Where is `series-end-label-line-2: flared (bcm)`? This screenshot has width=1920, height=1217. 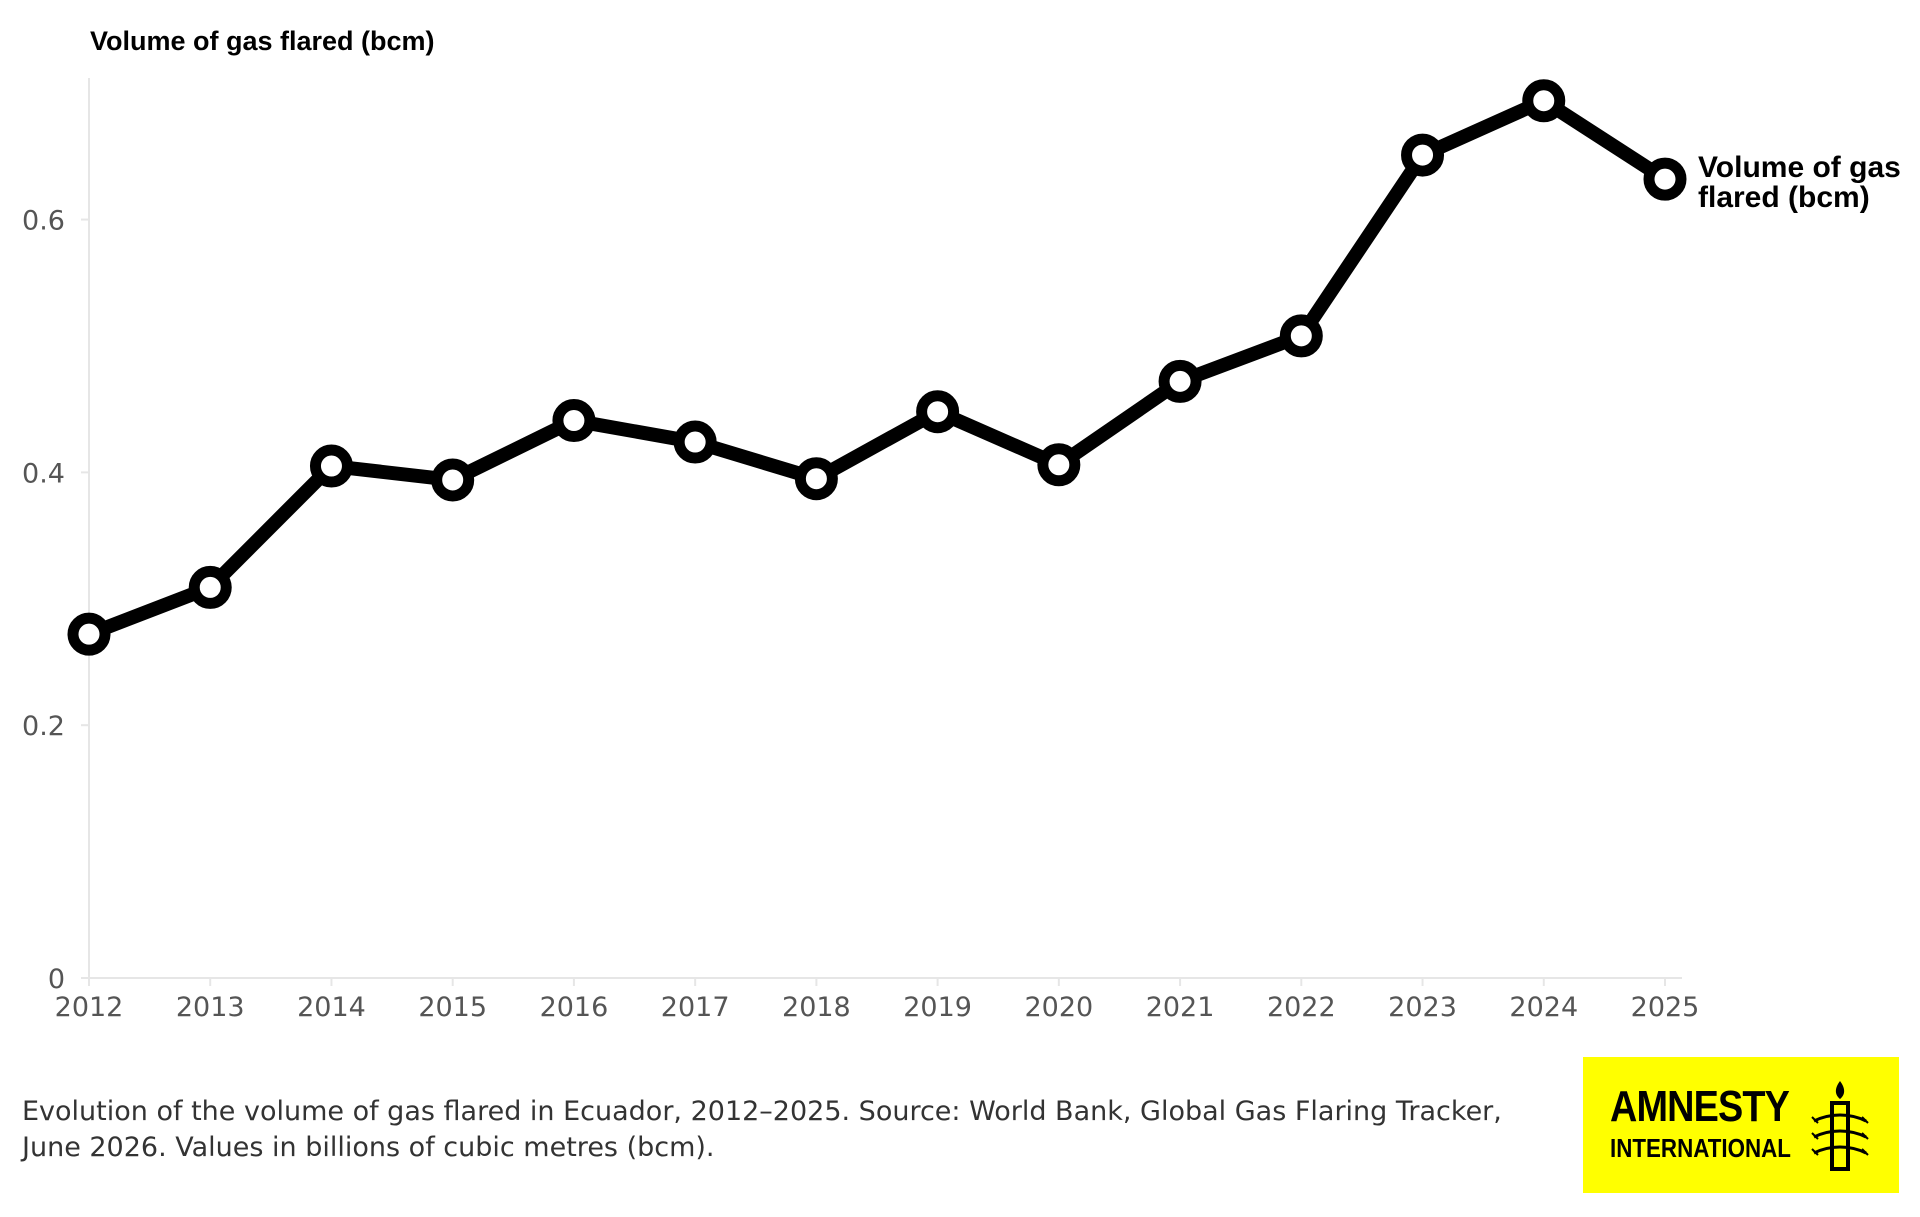 series-end-label-line-2: flared (bcm) is located at coordinates (1784, 197).